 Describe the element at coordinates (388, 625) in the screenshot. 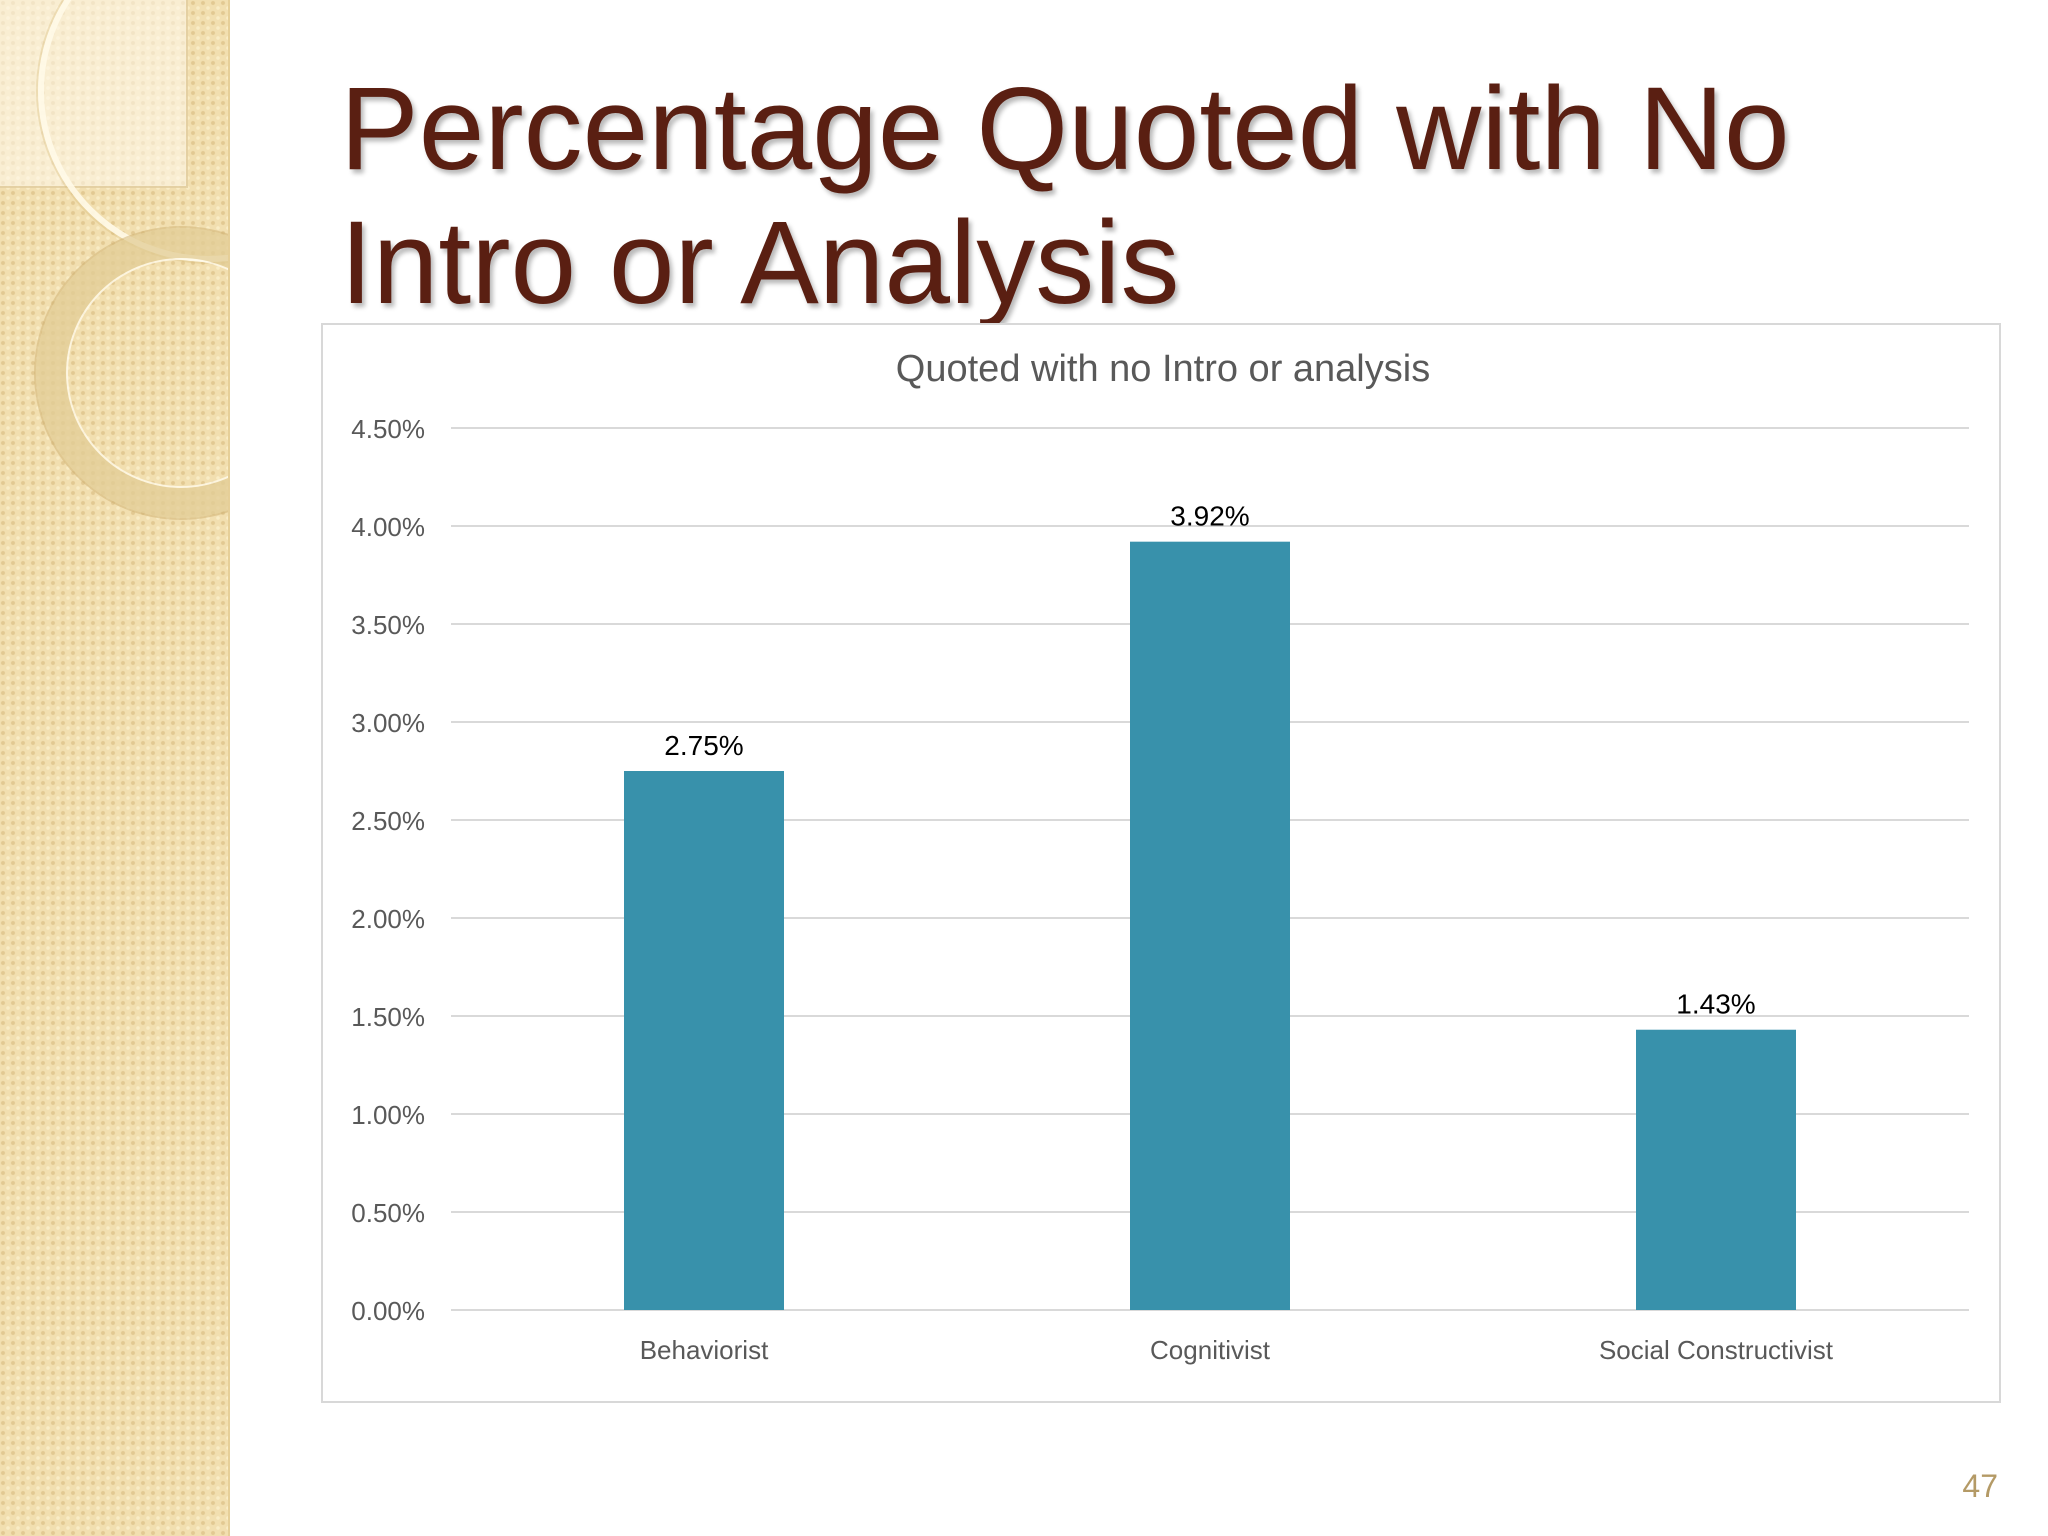

I see `y-tick-label: 3.50%` at that location.